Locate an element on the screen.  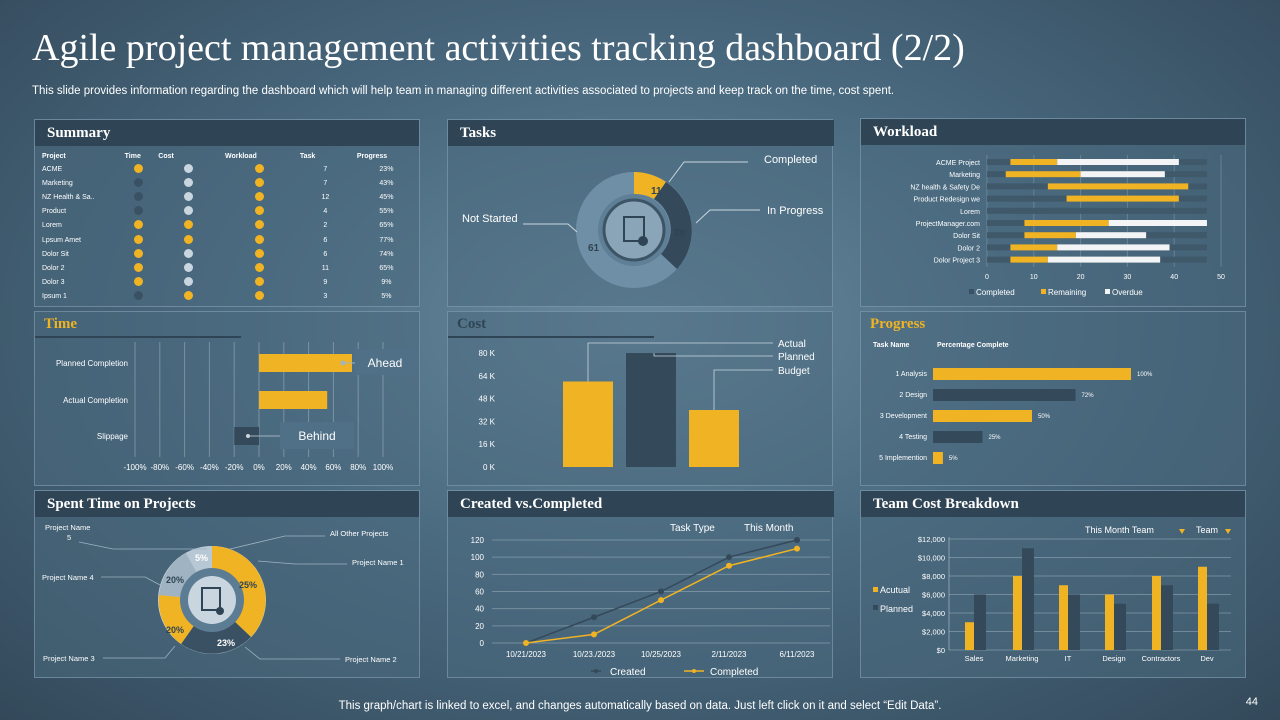
behind-marker is located at coordinates (248, 436).